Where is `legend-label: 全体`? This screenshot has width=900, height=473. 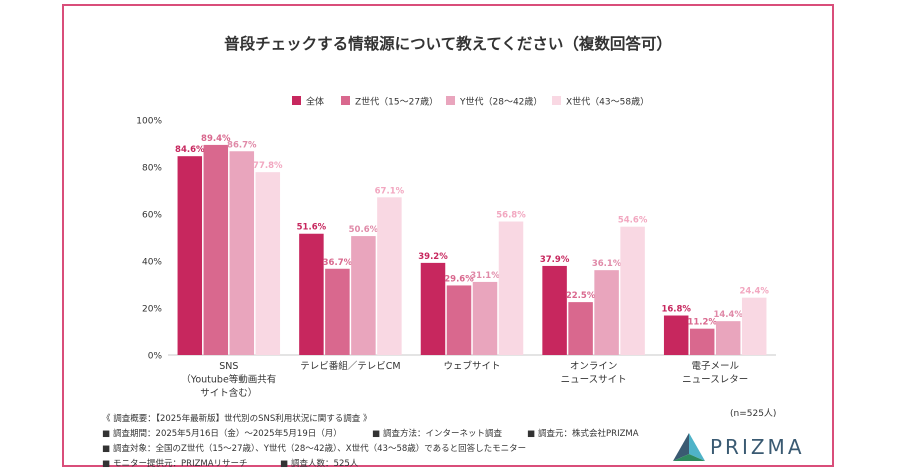 legend-label: 全体 is located at coordinates (315, 102).